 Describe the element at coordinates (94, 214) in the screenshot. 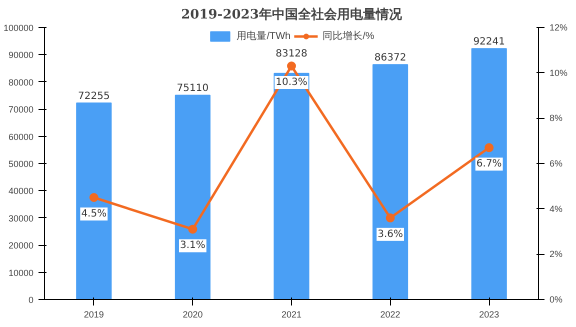

I see `data-label: 4.5%` at that location.